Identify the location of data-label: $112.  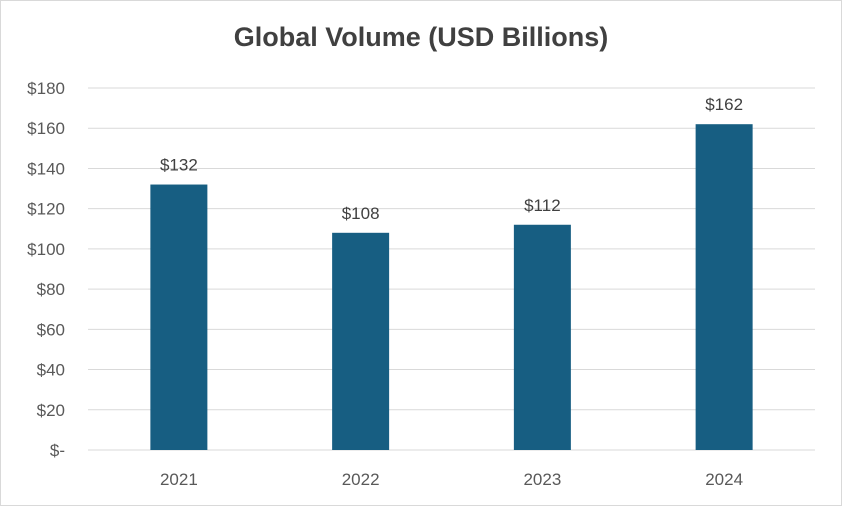
(542, 205).